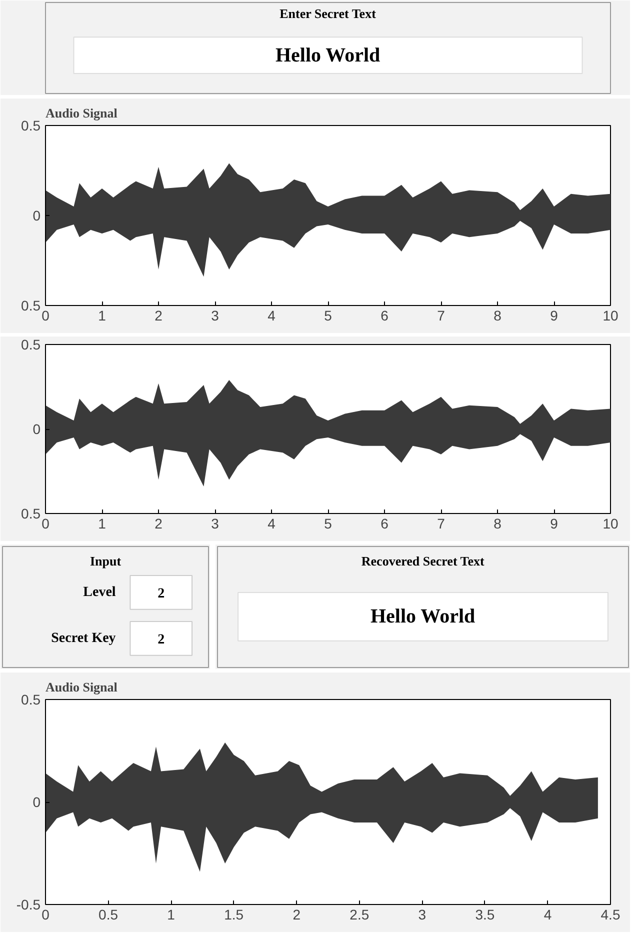  I want to click on text: Enter Secret Text, so click(328, 13).